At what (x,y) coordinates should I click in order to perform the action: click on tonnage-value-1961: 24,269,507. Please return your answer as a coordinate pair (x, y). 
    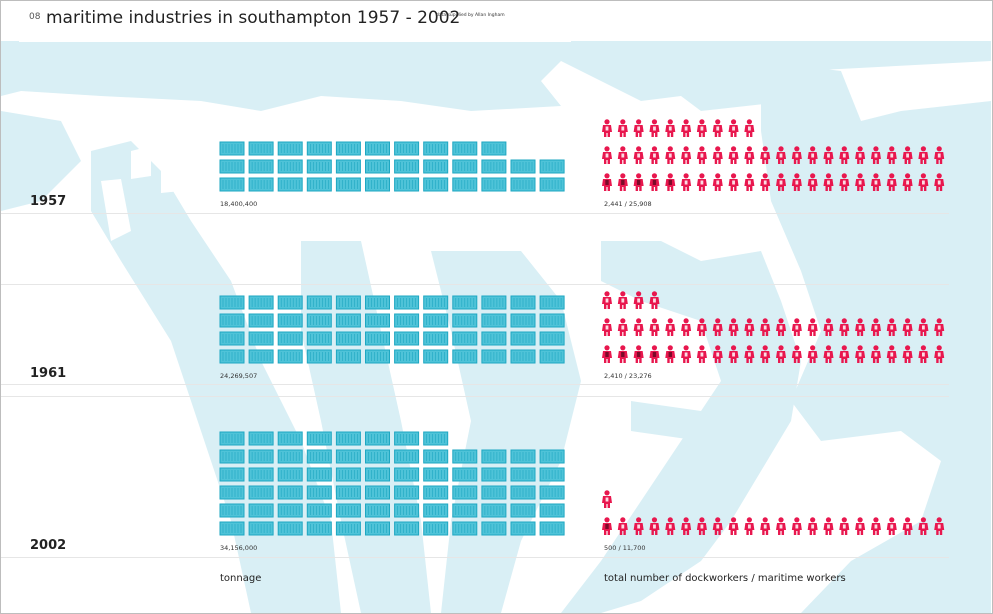
    Looking at the image, I should click on (239, 376).